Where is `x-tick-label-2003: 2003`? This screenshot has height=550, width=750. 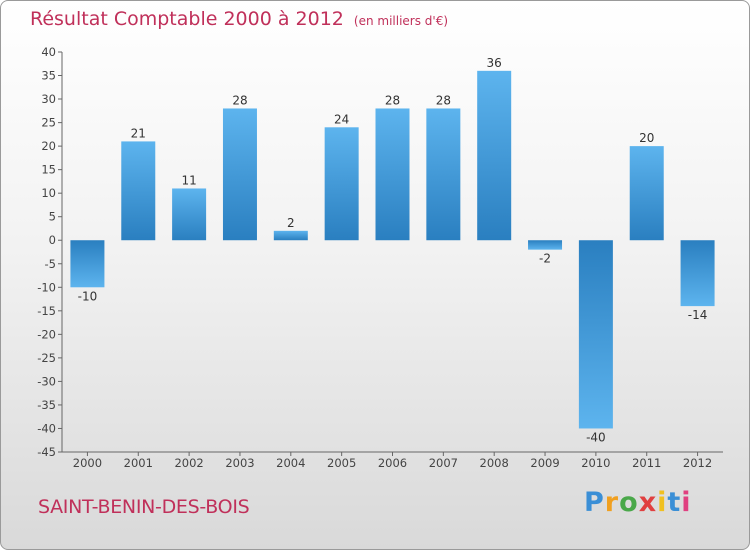
x-tick-label-2003: 2003 is located at coordinates (239, 463).